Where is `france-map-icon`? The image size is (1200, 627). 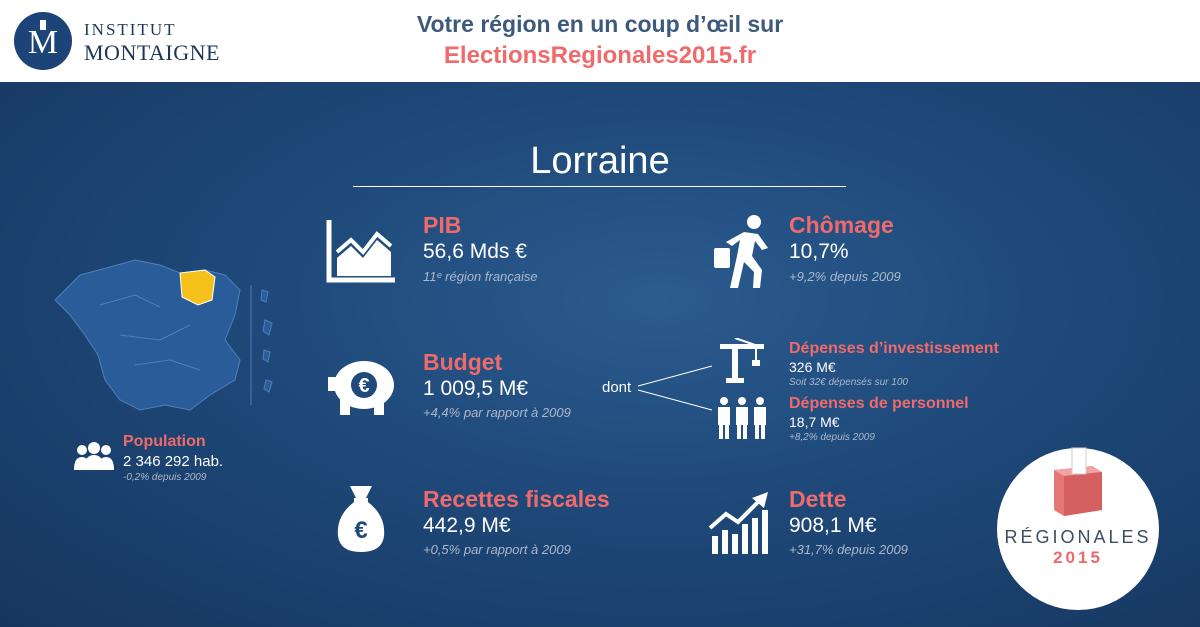 france-map-icon is located at coordinates (163, 335).